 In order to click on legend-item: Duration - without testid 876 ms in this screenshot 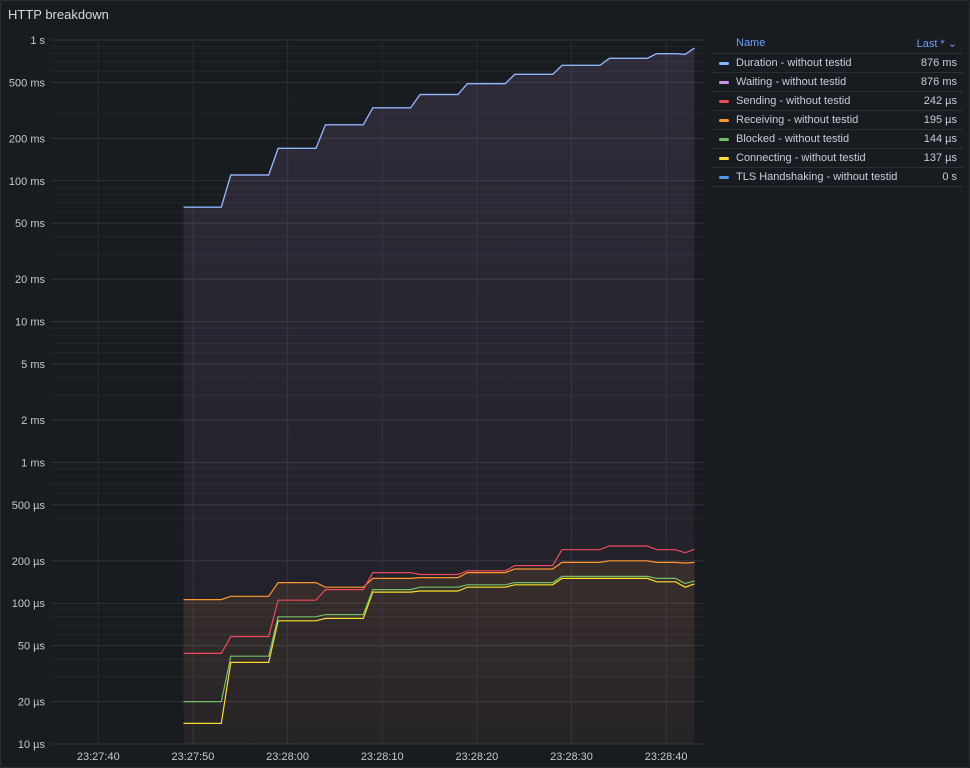, I will do `click(838, 63)`.